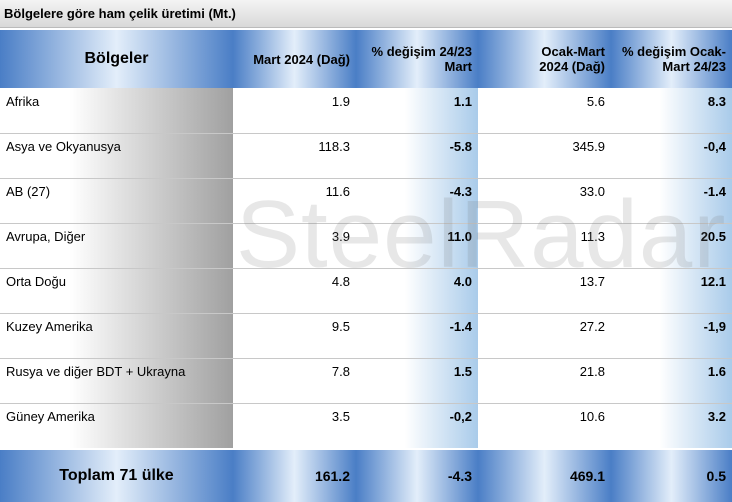 Image resolution: width=732 pixels, height=502 pixels. Describe the element at coordinates (116, 335) in the screenshot. I see `row-label: Kuzey Amerika` at that location.